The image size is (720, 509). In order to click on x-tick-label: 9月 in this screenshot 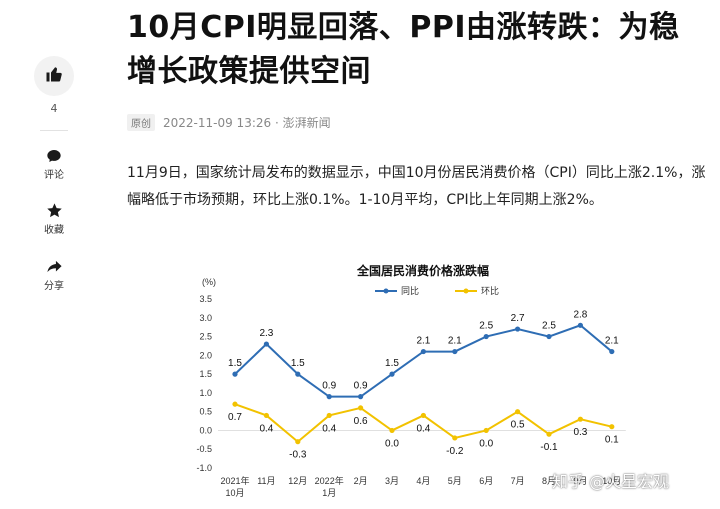, I will do `click(580, 481)`.